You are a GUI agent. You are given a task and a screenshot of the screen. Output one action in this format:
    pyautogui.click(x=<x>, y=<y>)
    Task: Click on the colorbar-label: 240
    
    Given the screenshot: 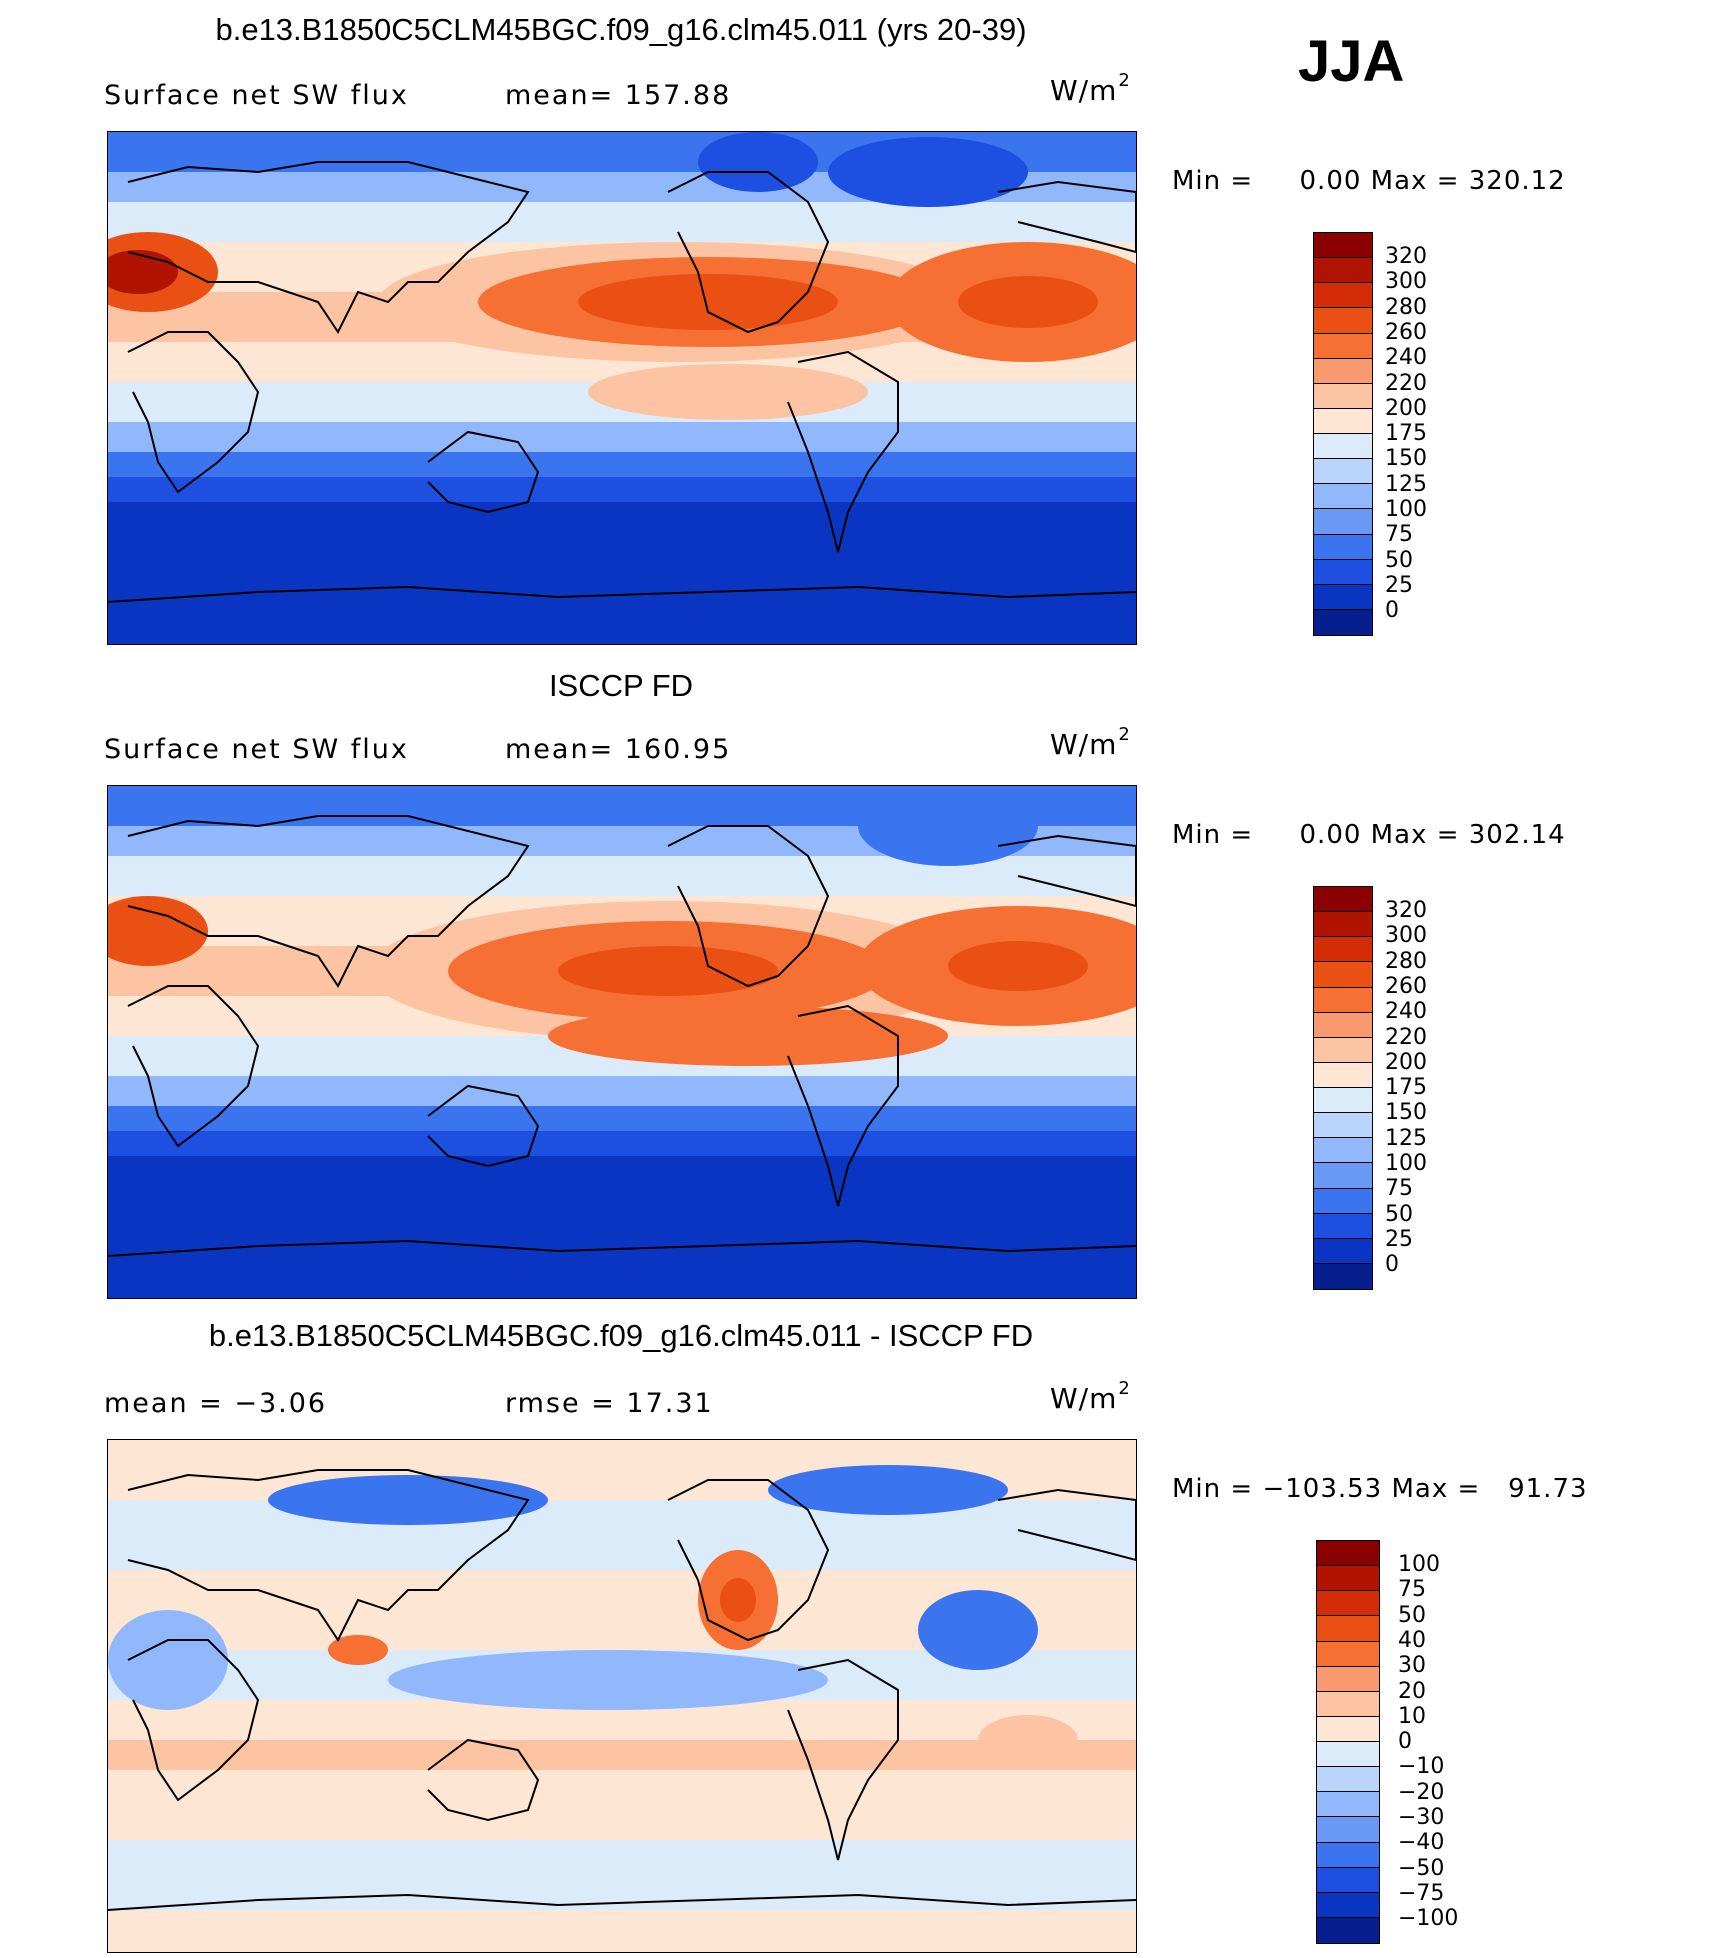 What is the action you would take?
    pyautogui.click(x=1406, y=1012)
    